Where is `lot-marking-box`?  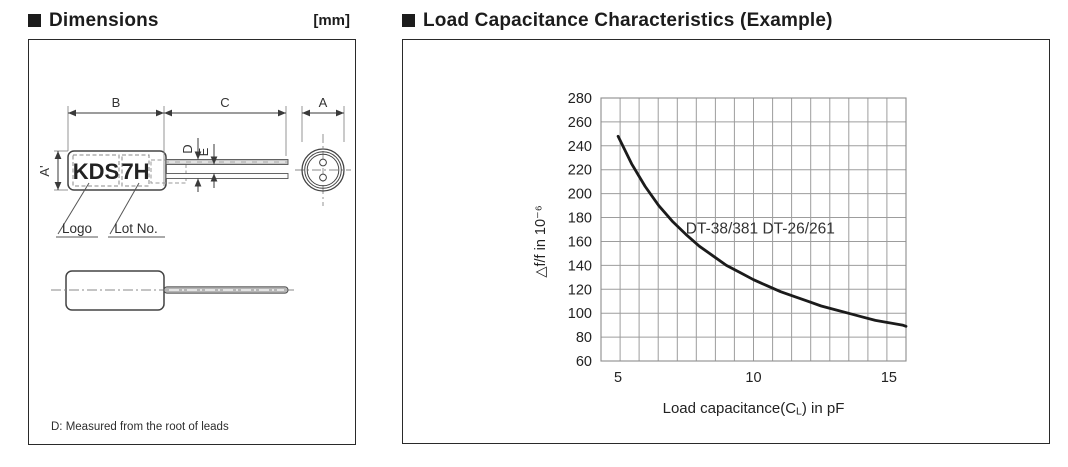
lot-marking-box is located at coordinates (135, 170).